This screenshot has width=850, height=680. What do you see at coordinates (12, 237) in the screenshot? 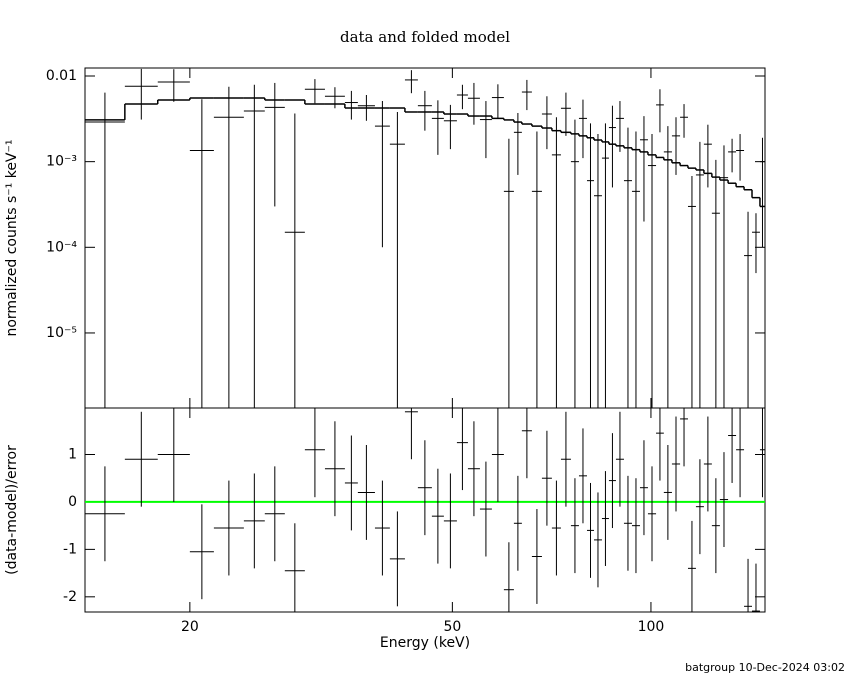
I see `y-axis-label: normalized counts s⁻¹ keV⁻¹` at bounding box center [12, 237].